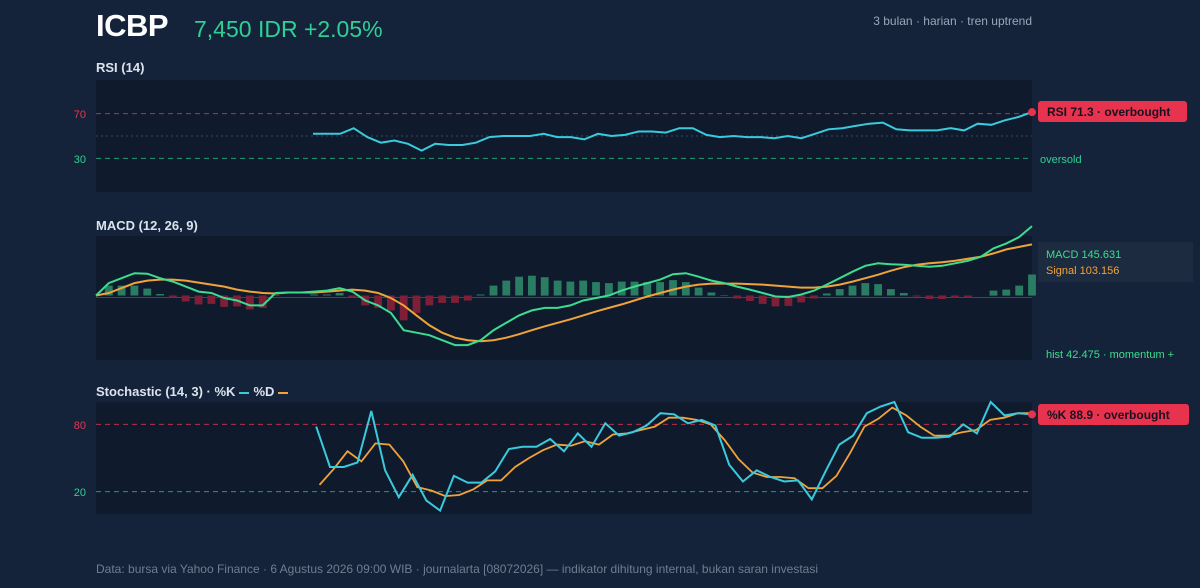  Describe the element at coordinates (283, 392) in the screenshot. I see `stoch-d-legend-swatch` at that location.